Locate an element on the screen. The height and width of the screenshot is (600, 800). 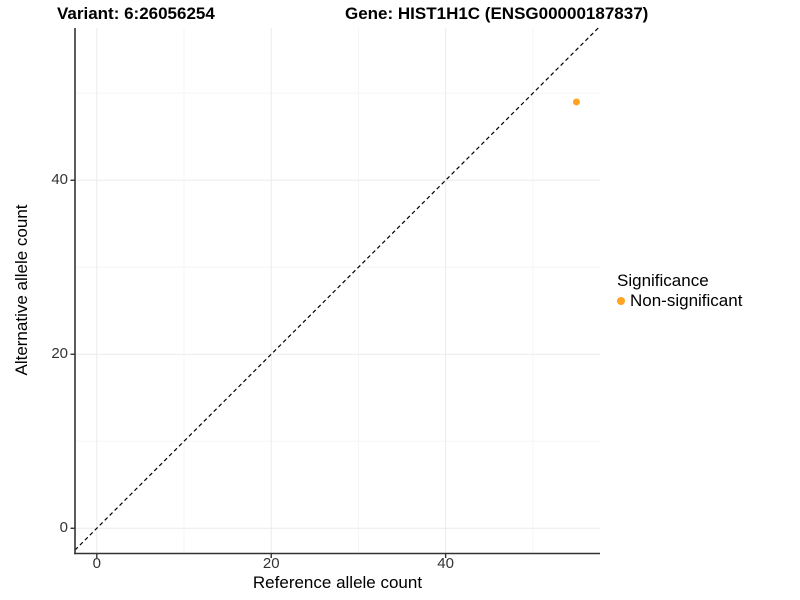
y-tick-label: 0 is located at coordinates (63, 528).